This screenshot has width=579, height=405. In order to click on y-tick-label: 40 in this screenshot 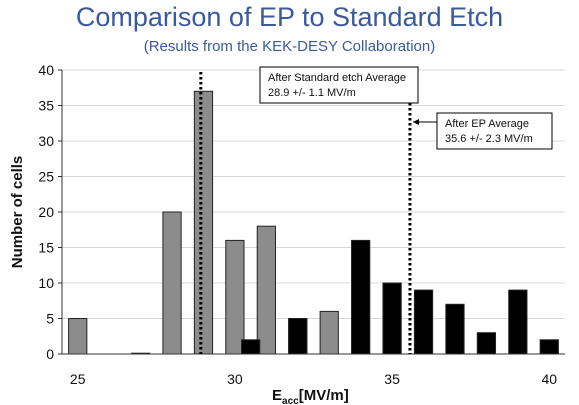, I will do `click(46, 70)`.